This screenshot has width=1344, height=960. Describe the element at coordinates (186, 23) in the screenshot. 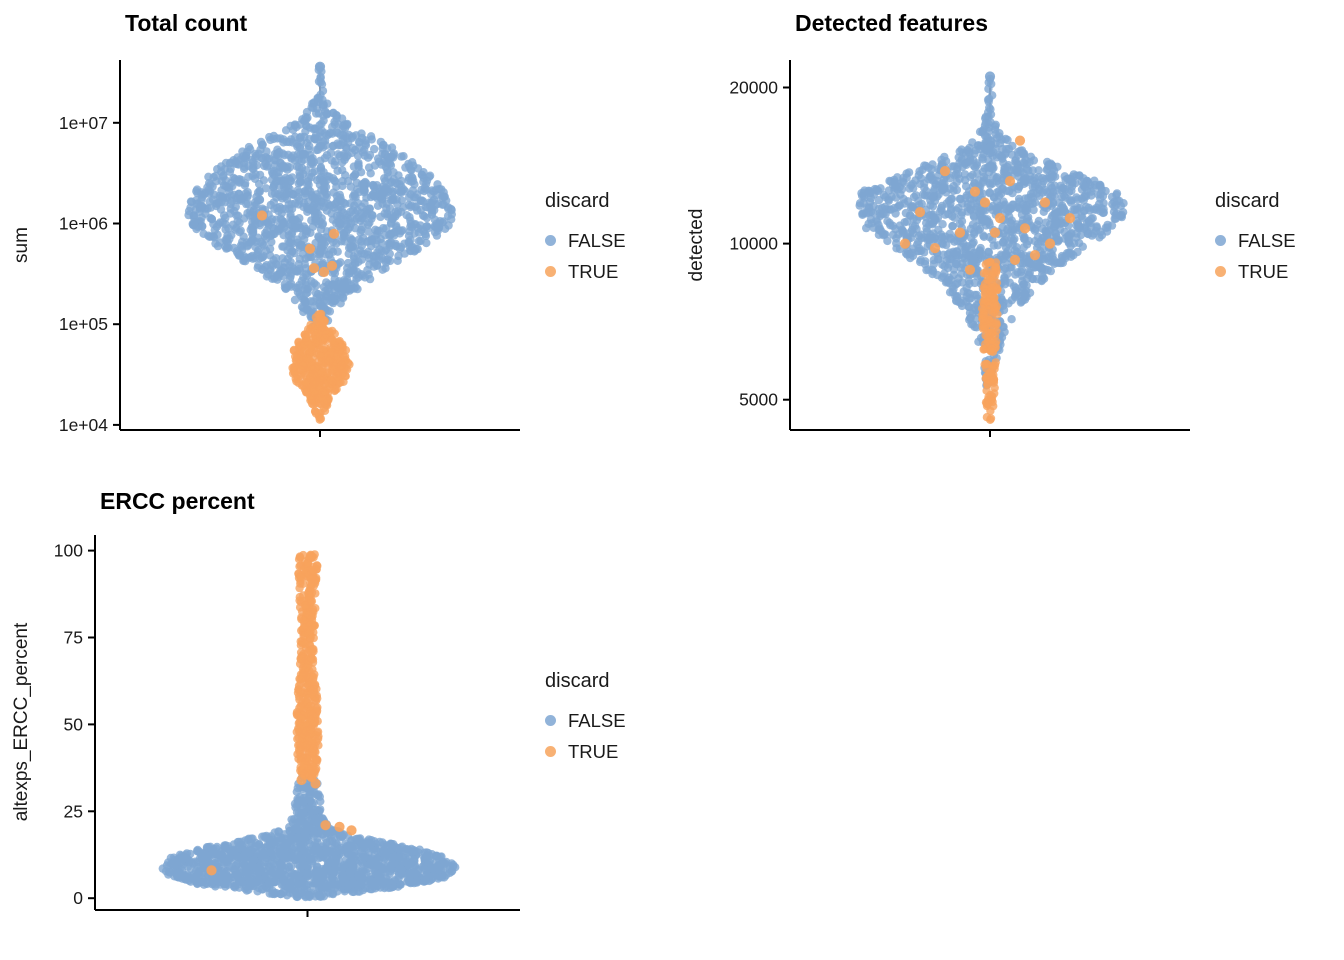

I see `chart-title-total-count: Total count` at that location.